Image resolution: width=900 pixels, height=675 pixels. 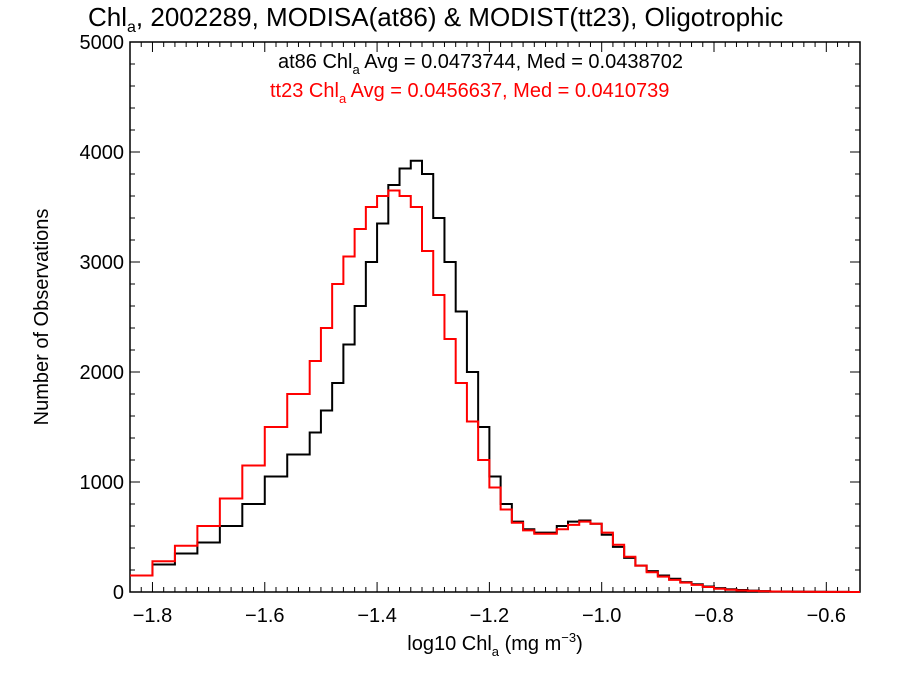 I want to click on x-tick-label: −1.4, so click(x=376, y=616).